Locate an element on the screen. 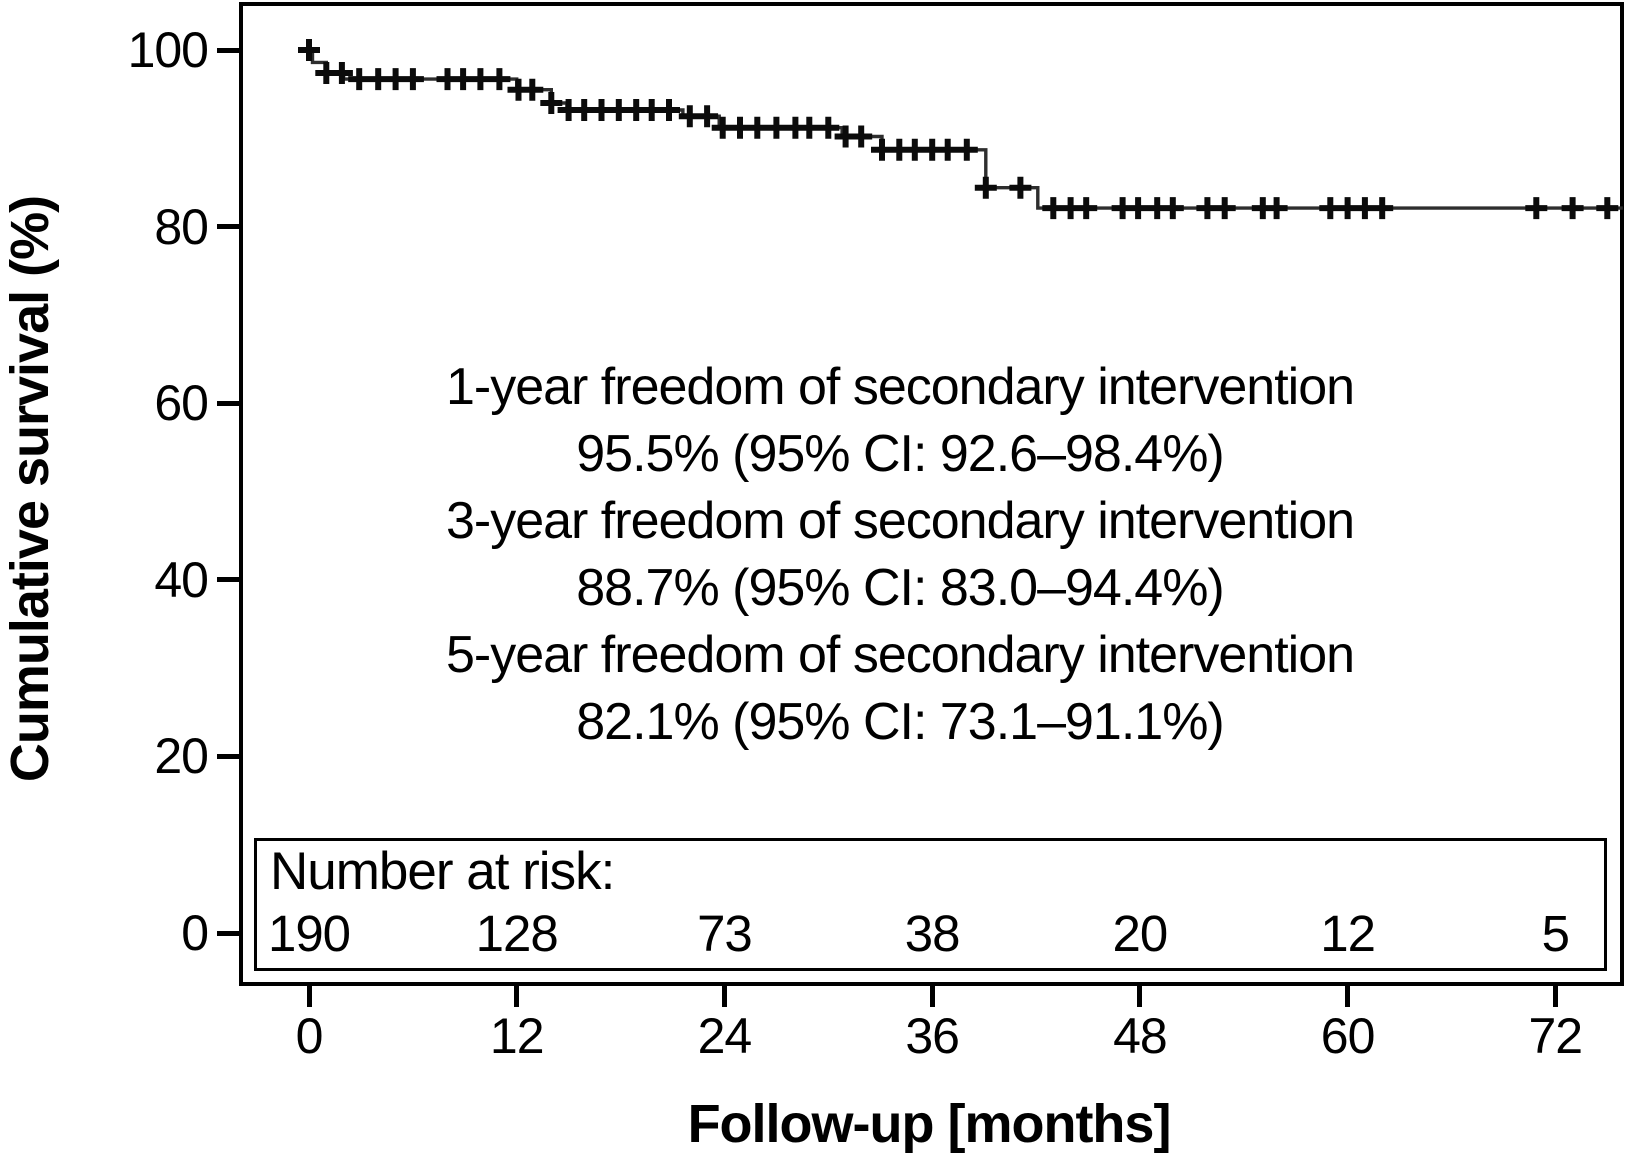 The height and width of the screenshot is (1158, 1626). risk-value: 5 is located at coordinates (1555, 933).